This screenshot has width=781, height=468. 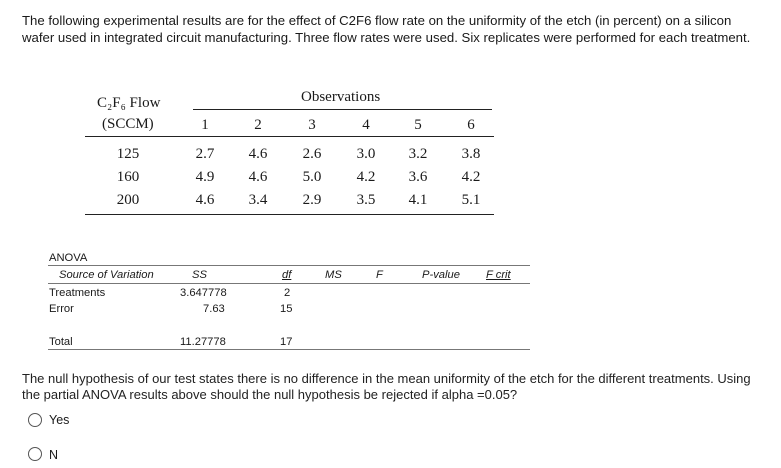 What do you see at coordinates (205, 154) in the screenshot?
I see `table-cell: 2.7` at bounding box center [205, 154].